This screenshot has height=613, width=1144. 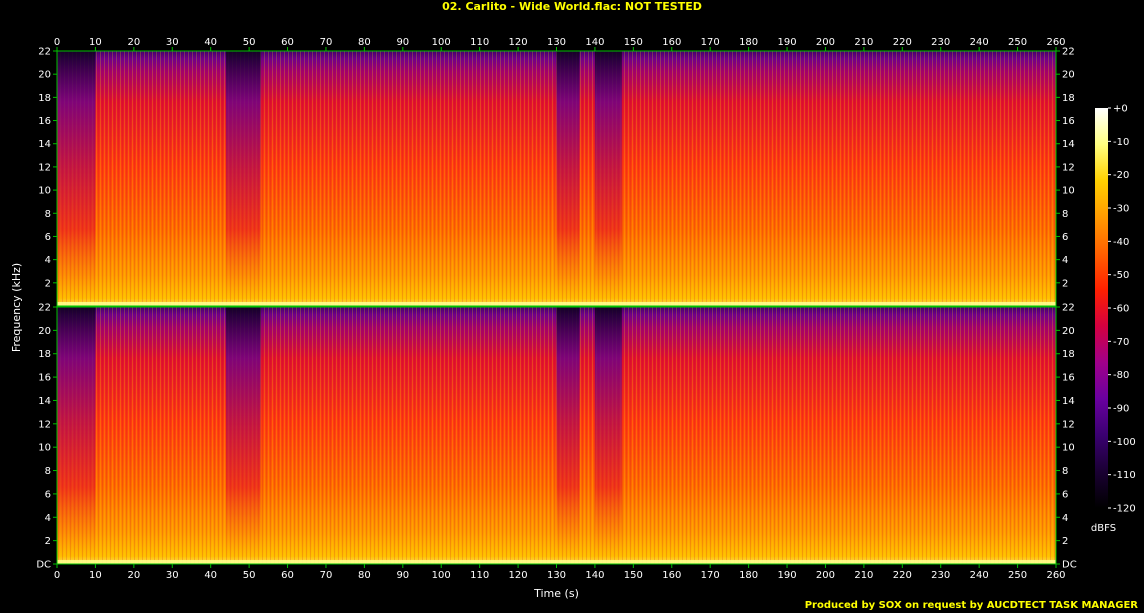 I want to click on x-tick-label-top: 60, so click(x=287, y=42).